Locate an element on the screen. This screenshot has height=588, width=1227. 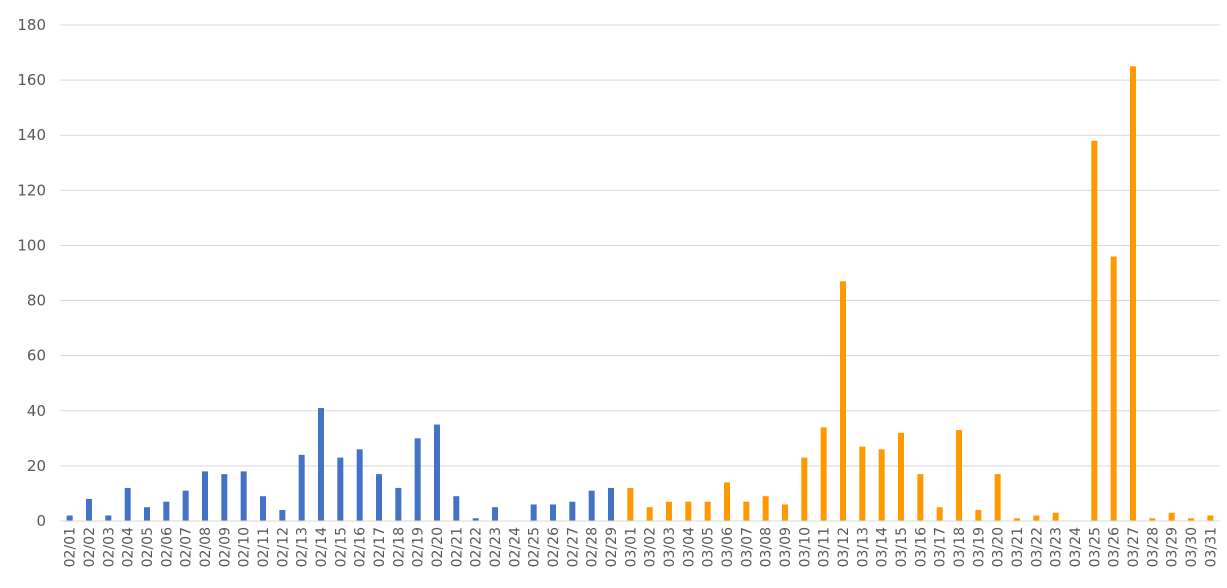
x-tick-label: 03/28 is located at coordinates (1153, 547).